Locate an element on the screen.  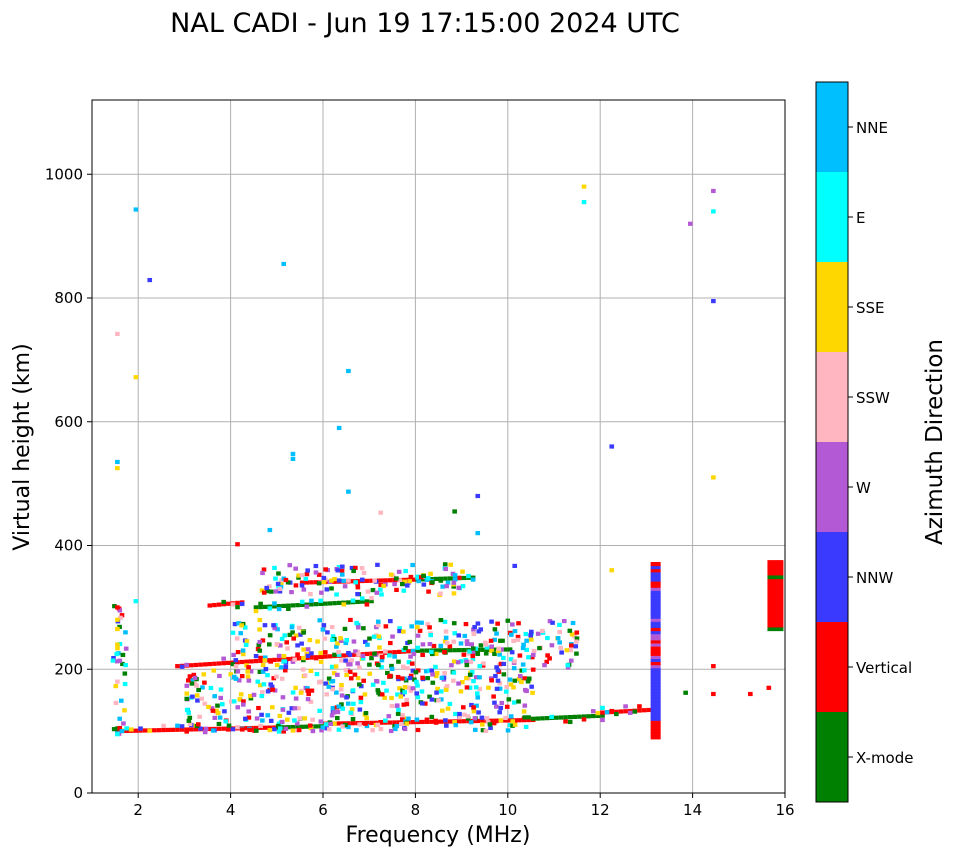
colorbar-tick-label: SSW is located at coordinates (873, 398).